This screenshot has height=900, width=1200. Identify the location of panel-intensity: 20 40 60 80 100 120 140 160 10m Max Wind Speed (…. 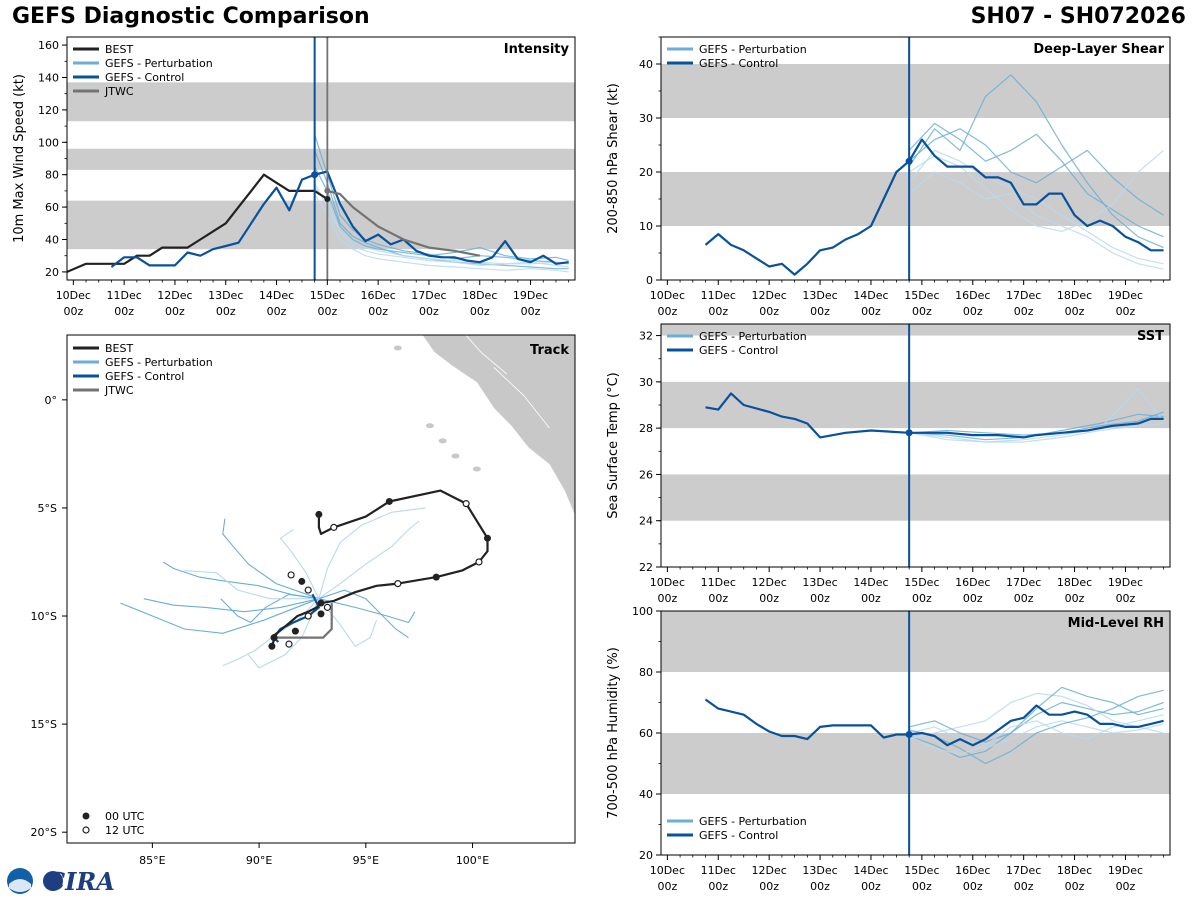
(294, 177).